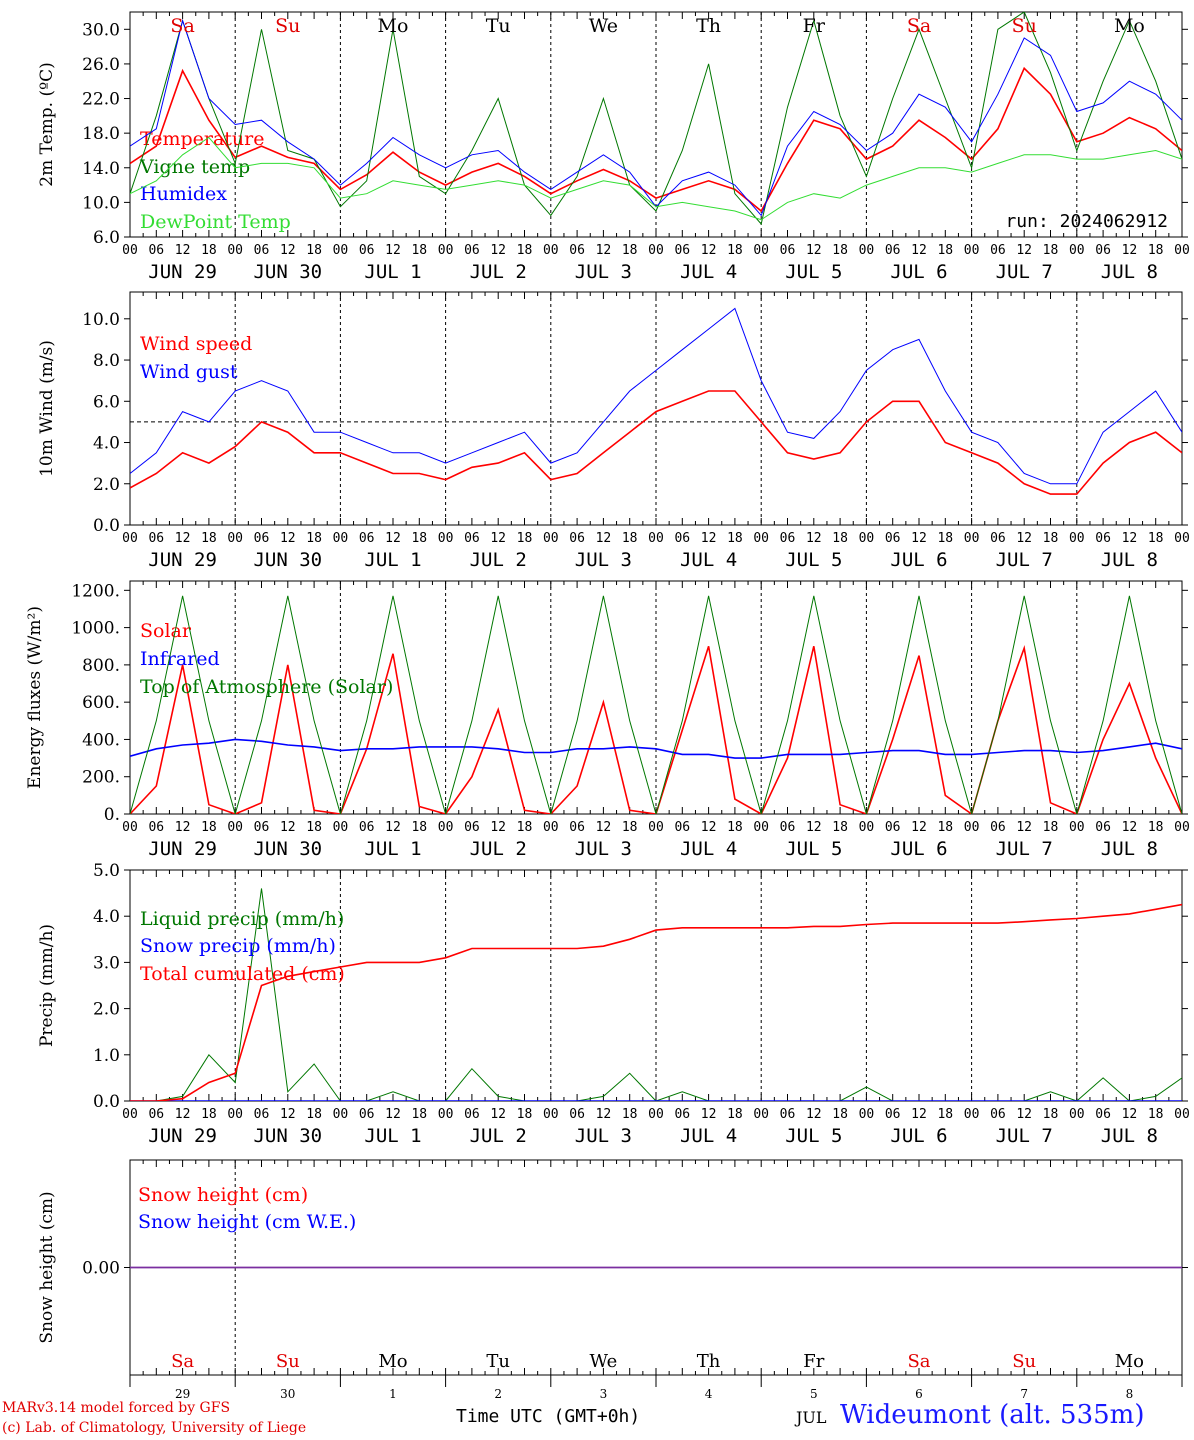  Describe the element at coordinates (548, 1416) in the screenshot. I see `time-axis-label: Time UTC (GMT+0h)` at that location.